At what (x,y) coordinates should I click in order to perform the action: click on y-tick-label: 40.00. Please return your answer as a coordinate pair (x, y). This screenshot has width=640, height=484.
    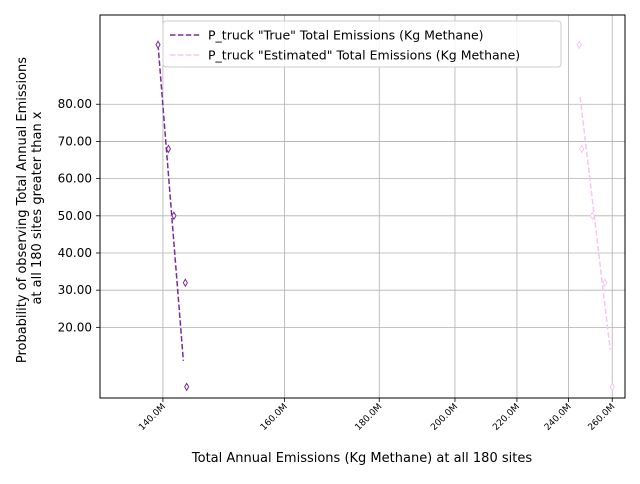
    Looking at the image, I should click on (75, 253).